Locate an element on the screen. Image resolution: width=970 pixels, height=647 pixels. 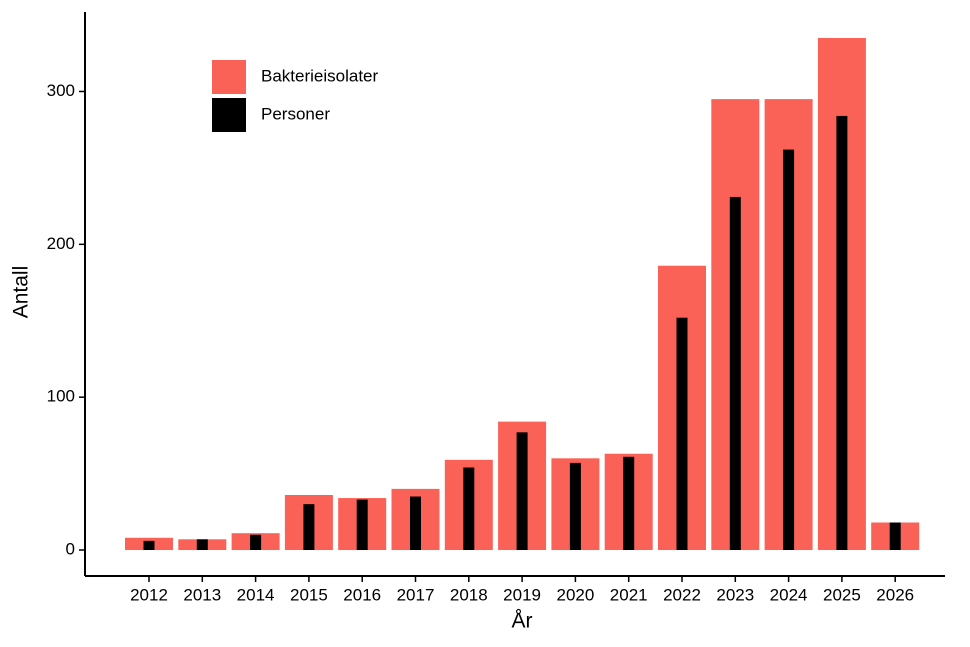
x-tick-label: 2017 is located at coordinates (416, 594).